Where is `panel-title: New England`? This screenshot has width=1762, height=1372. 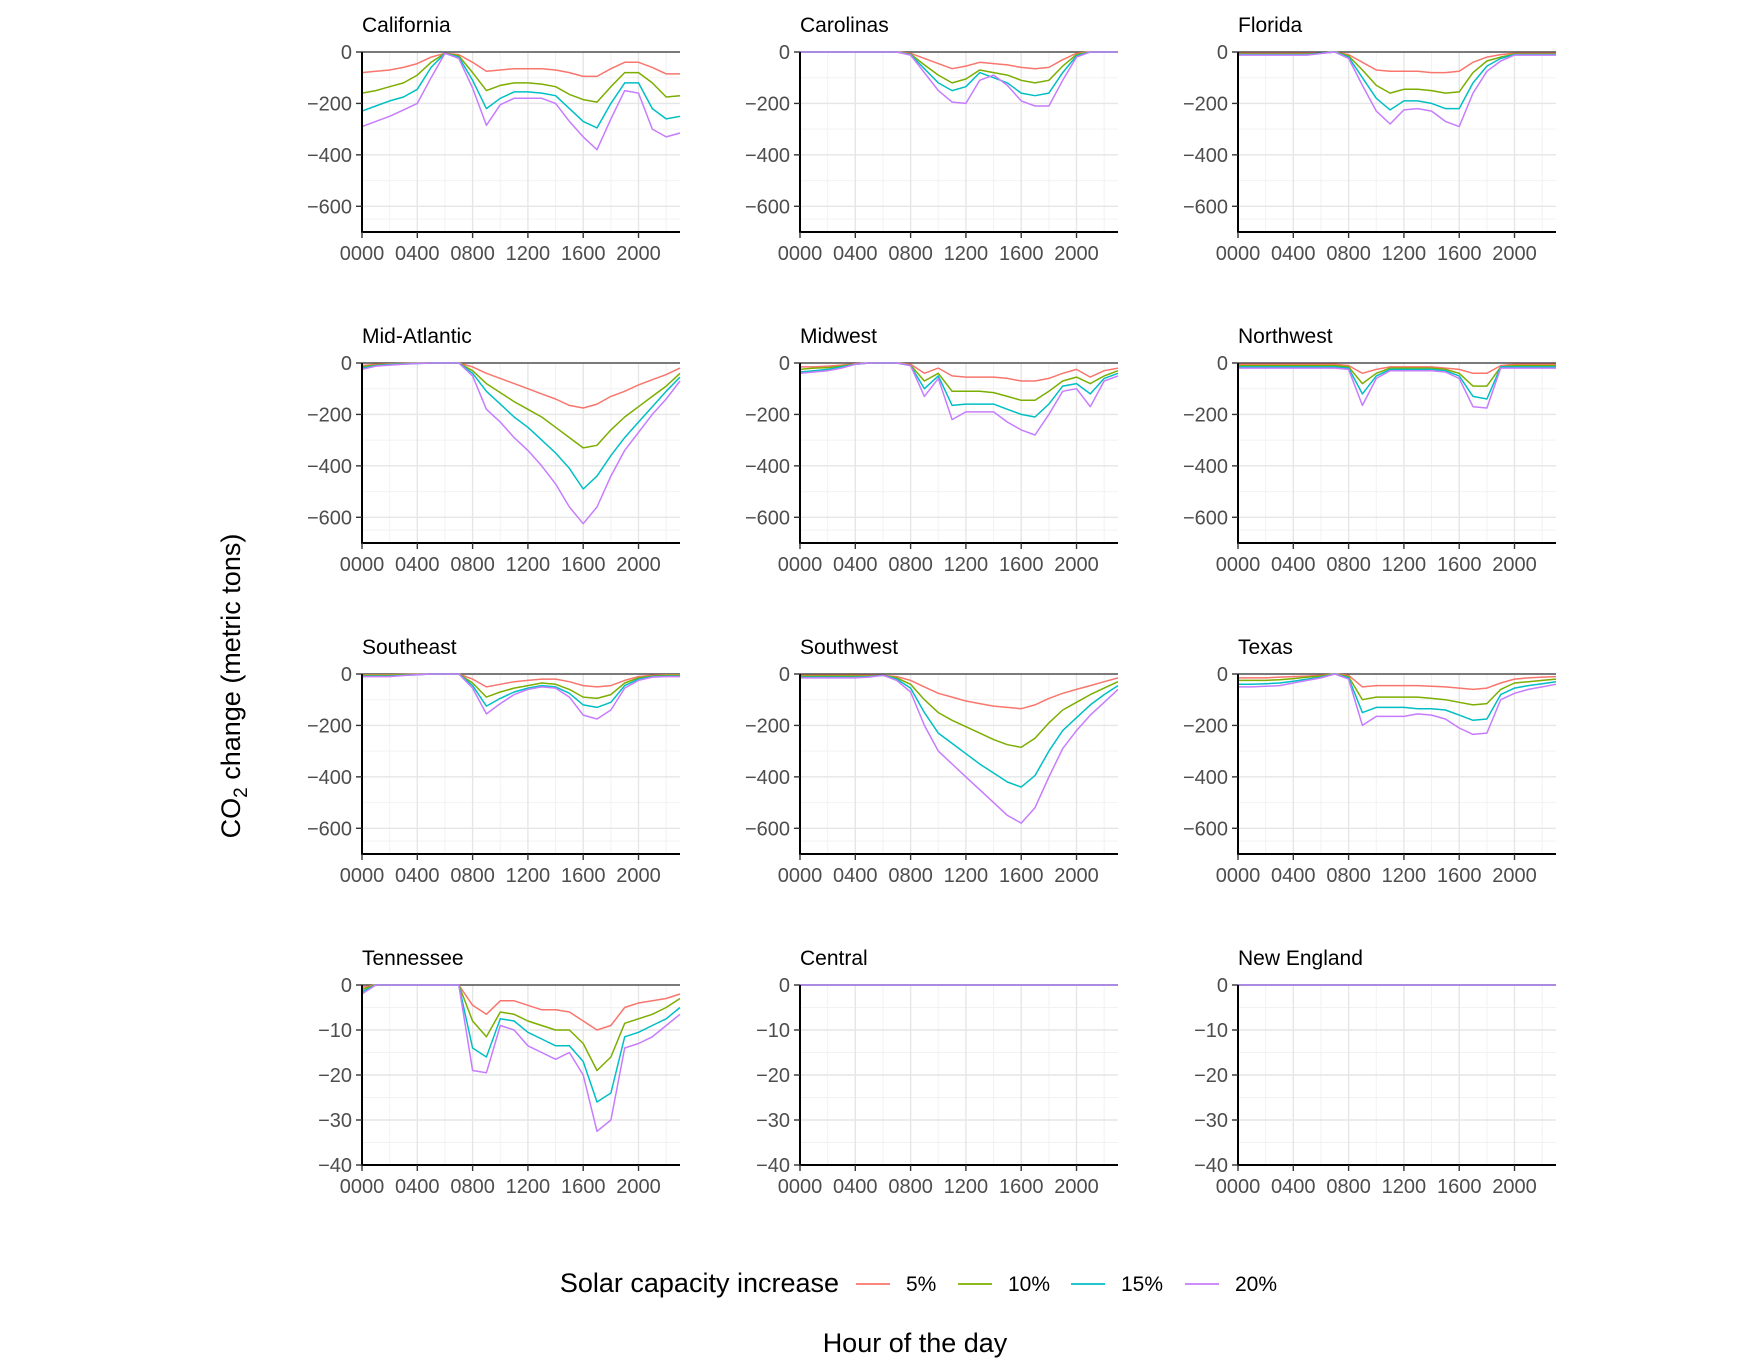 panel-title: New England is located at coordinates (1300, 958).